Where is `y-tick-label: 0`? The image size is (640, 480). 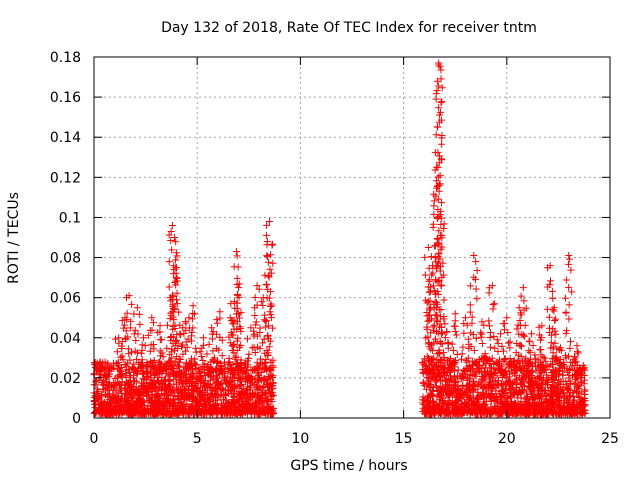 y-tick-label: 0 is located at coordinates (76, 419).